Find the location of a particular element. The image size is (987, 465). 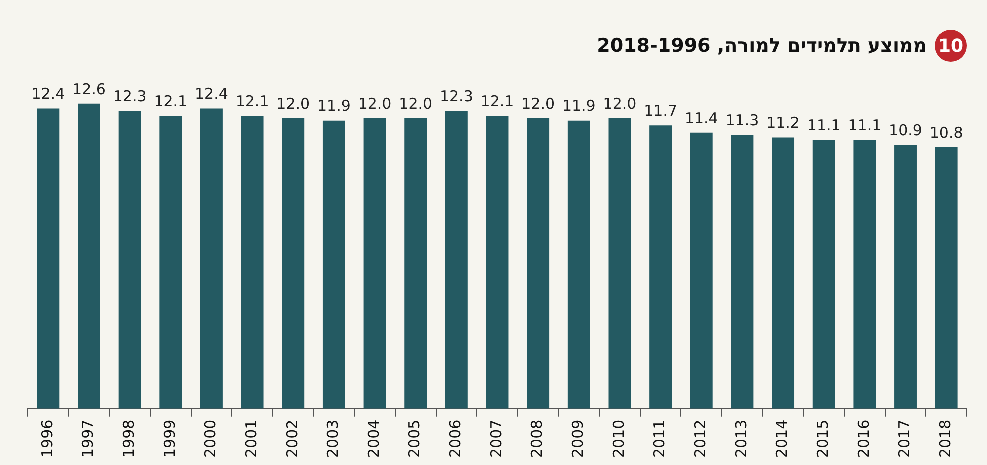

data-label: 10.9 is located at coordinates (905, 130).